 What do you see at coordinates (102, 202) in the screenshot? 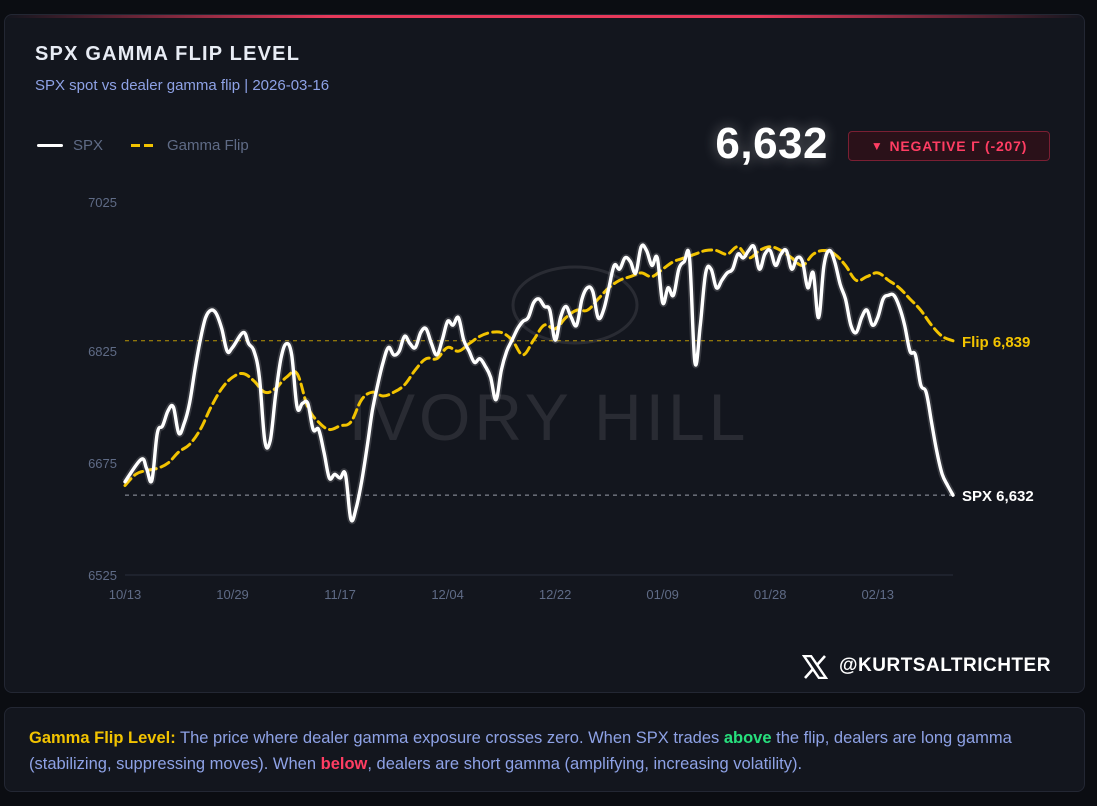
I see `y-tick-label: 7025` at bounding box center [102, 202].